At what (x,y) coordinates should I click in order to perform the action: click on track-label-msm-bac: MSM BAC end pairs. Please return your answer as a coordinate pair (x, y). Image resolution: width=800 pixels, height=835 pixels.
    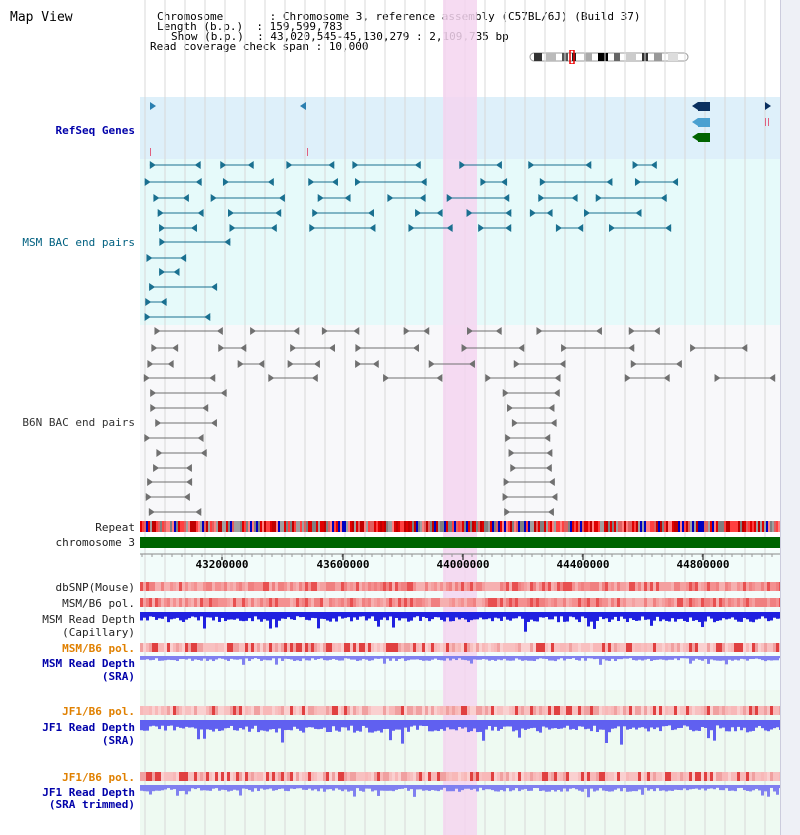
    Looking at the image, I should click on (78, 242).